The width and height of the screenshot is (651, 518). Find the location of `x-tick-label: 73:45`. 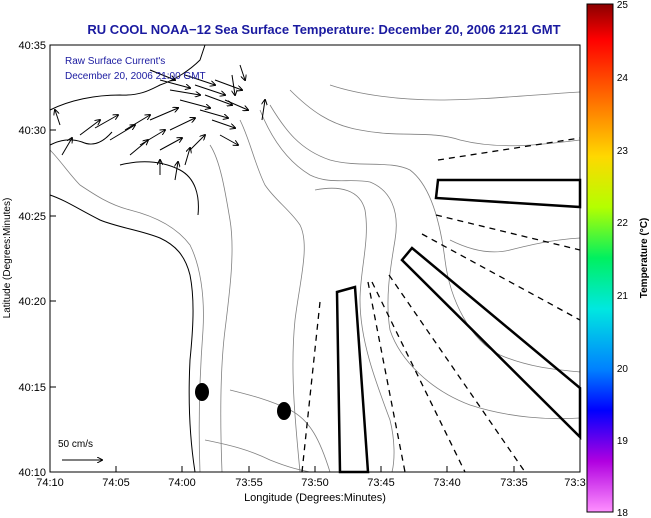

x-tick-label: 73:45 is located at coordinates (381, 483).